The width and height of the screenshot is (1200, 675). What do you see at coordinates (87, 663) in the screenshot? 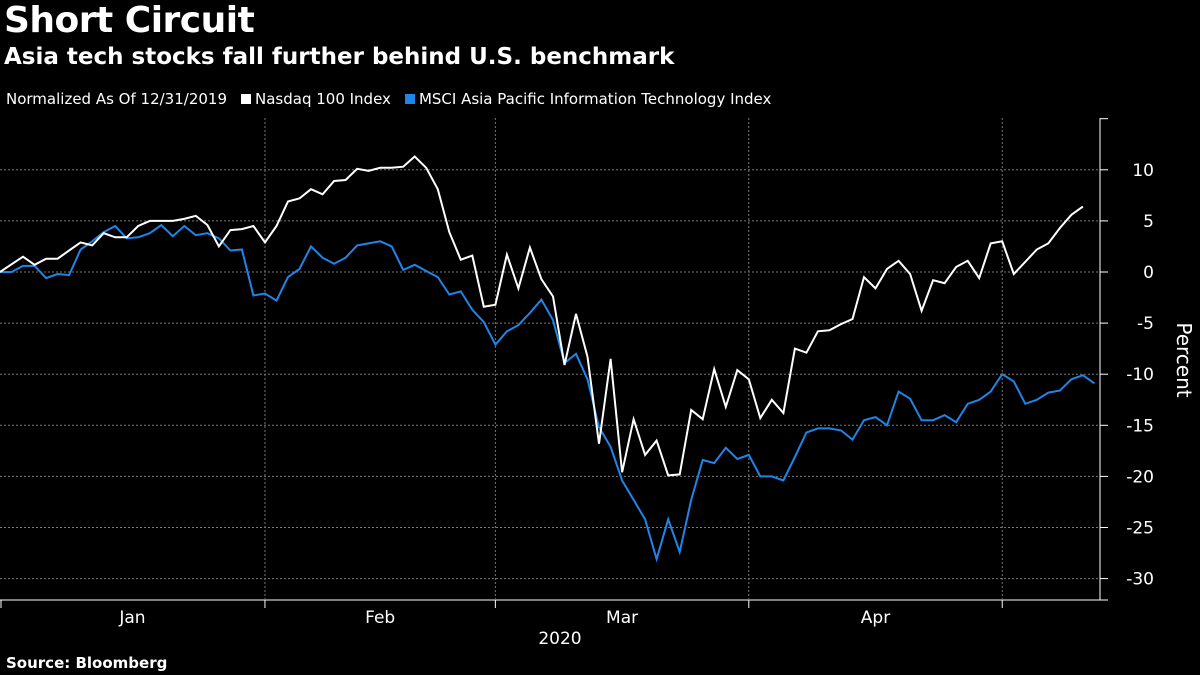
I see `source-note: Source: Bloomberg` at bounding box center [87, 663].